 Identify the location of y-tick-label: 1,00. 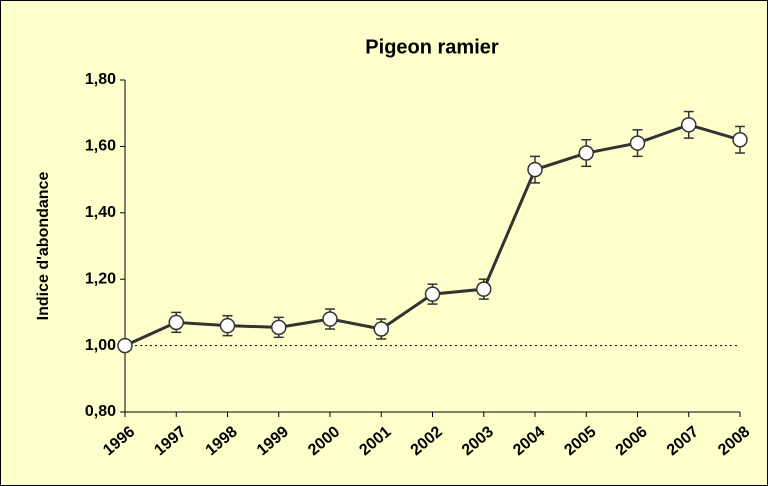
(100, 345).